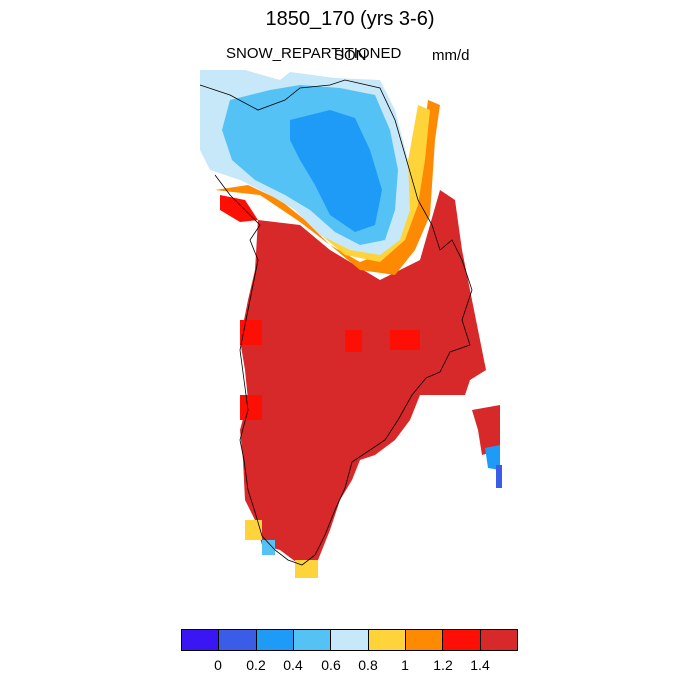 The height and width of the screenshot is (700, 700). Describe the element at coordinates (405, 665) in the screenshot. I see `colorbar-label: 1` at that location.